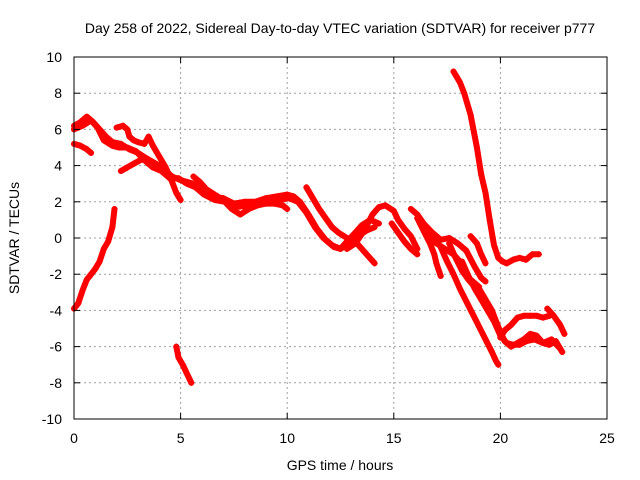  What do you see at coordinates (340, 465) in the screenshot?
I see `x-axis-title: GPS time / hours` at bounding box center [340, 465].